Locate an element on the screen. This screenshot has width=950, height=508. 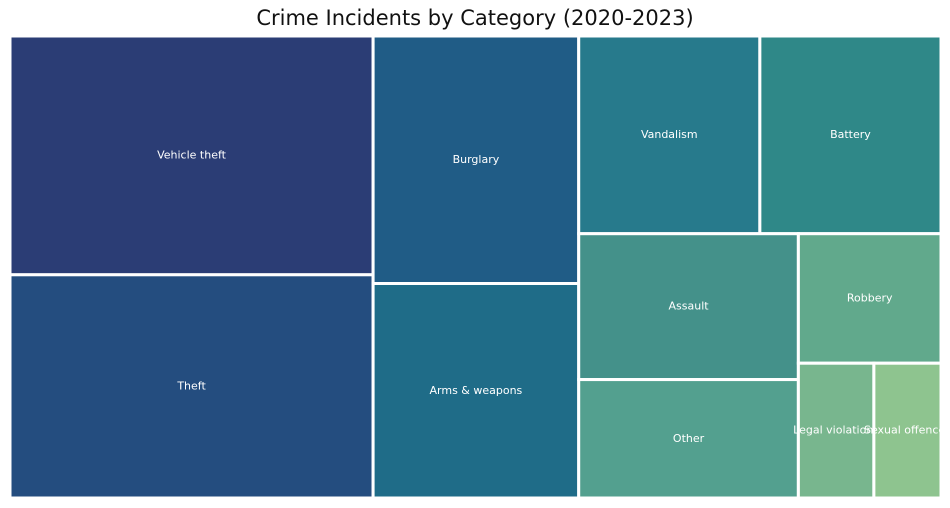
treemap-cell-other: Other is located at coordinates (688, 439).